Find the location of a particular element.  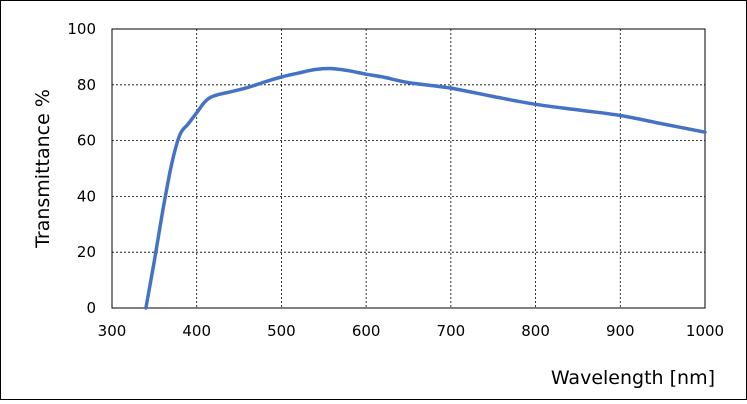

x-tick-label: 1000 is located at coordinates (705, 331).